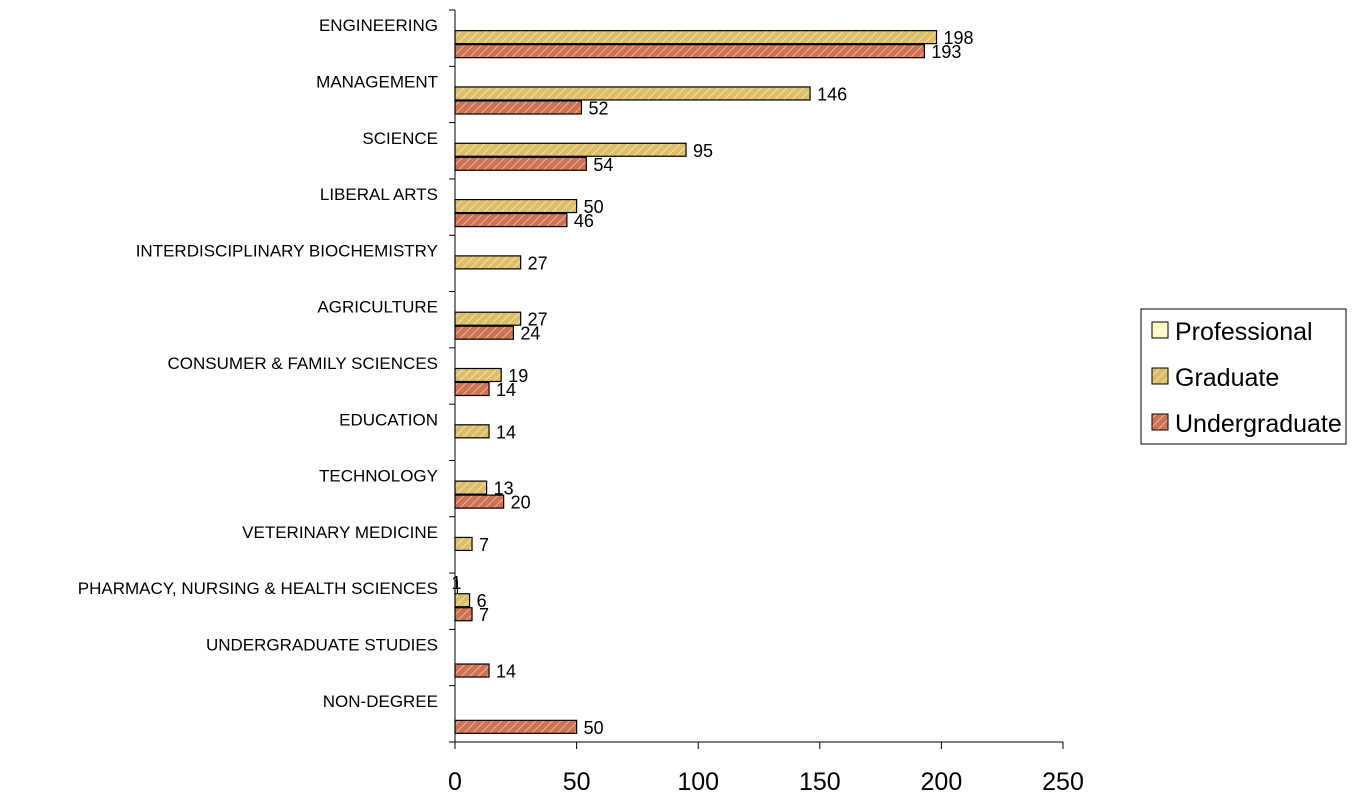 This screenshot has height=798, width=1355. What do you see at coordinates (506, 432) in the screenshot?
I see `data-label-graduate: 14` at bounding box center [506, 432].